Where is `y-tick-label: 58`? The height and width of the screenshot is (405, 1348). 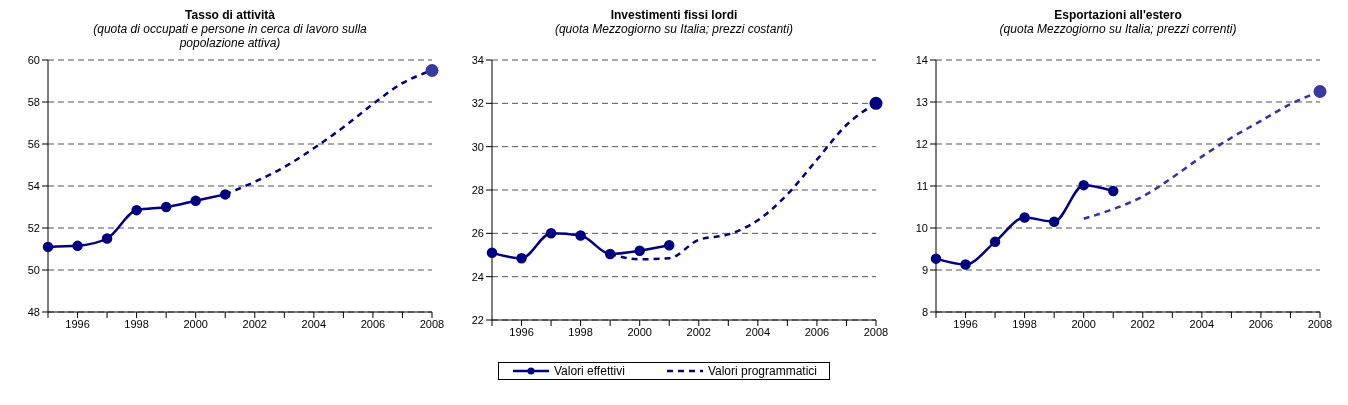
y-tick-label: 58 is located at coordinates (33, 101).